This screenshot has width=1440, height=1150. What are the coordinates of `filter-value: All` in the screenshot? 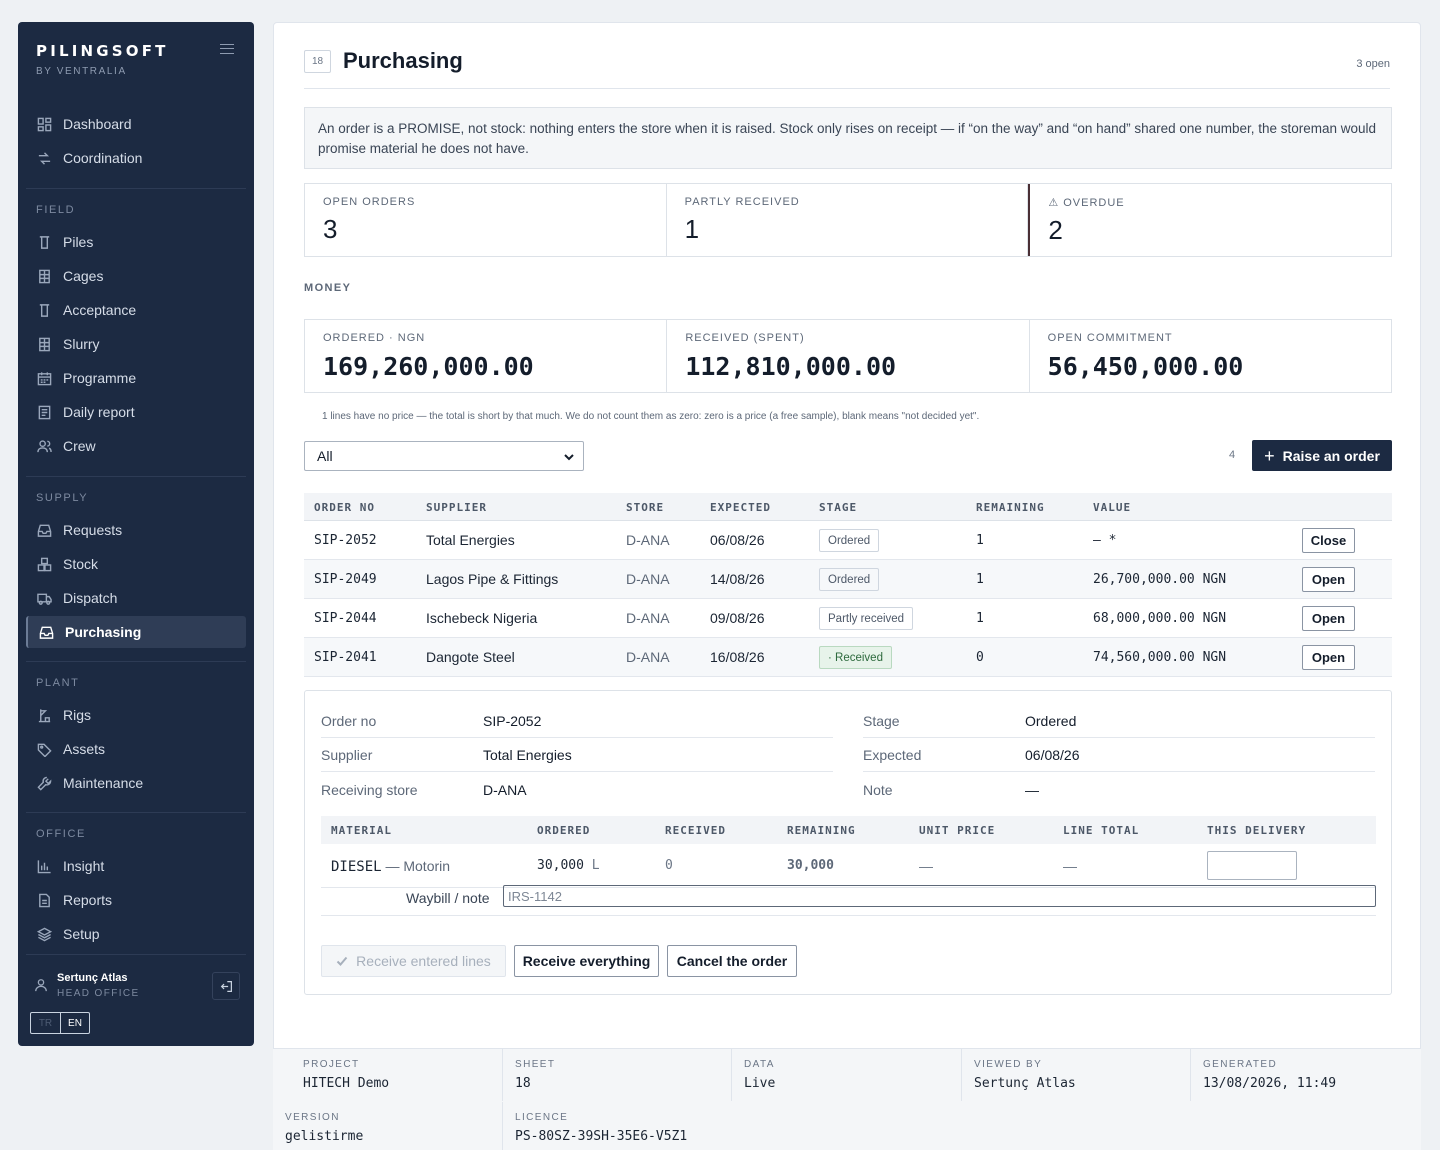 It's located at (325, 456).